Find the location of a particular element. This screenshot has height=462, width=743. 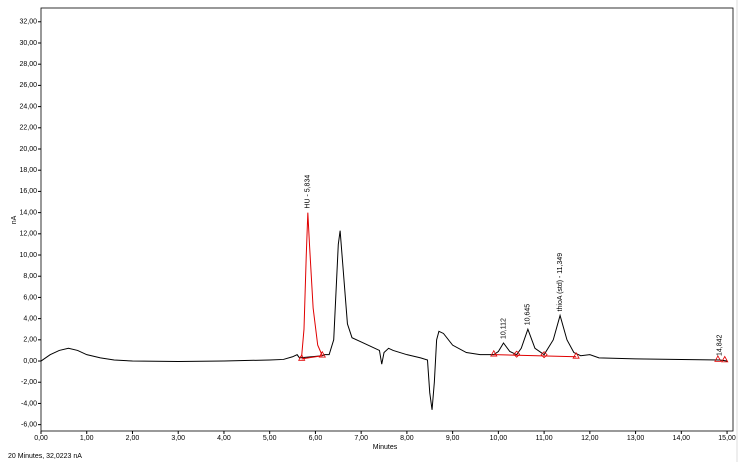

y-tick-label: 30,00 is located at coordinates (28, 43).